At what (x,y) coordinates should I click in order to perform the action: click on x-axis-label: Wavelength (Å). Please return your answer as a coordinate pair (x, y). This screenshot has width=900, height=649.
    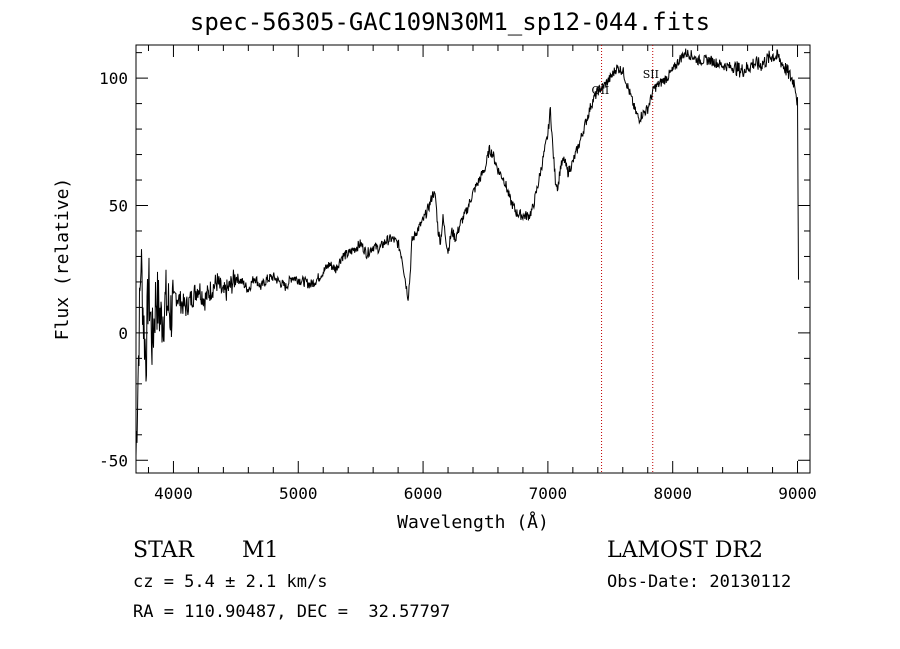
    Looking at the image, I should click on (473, 522).